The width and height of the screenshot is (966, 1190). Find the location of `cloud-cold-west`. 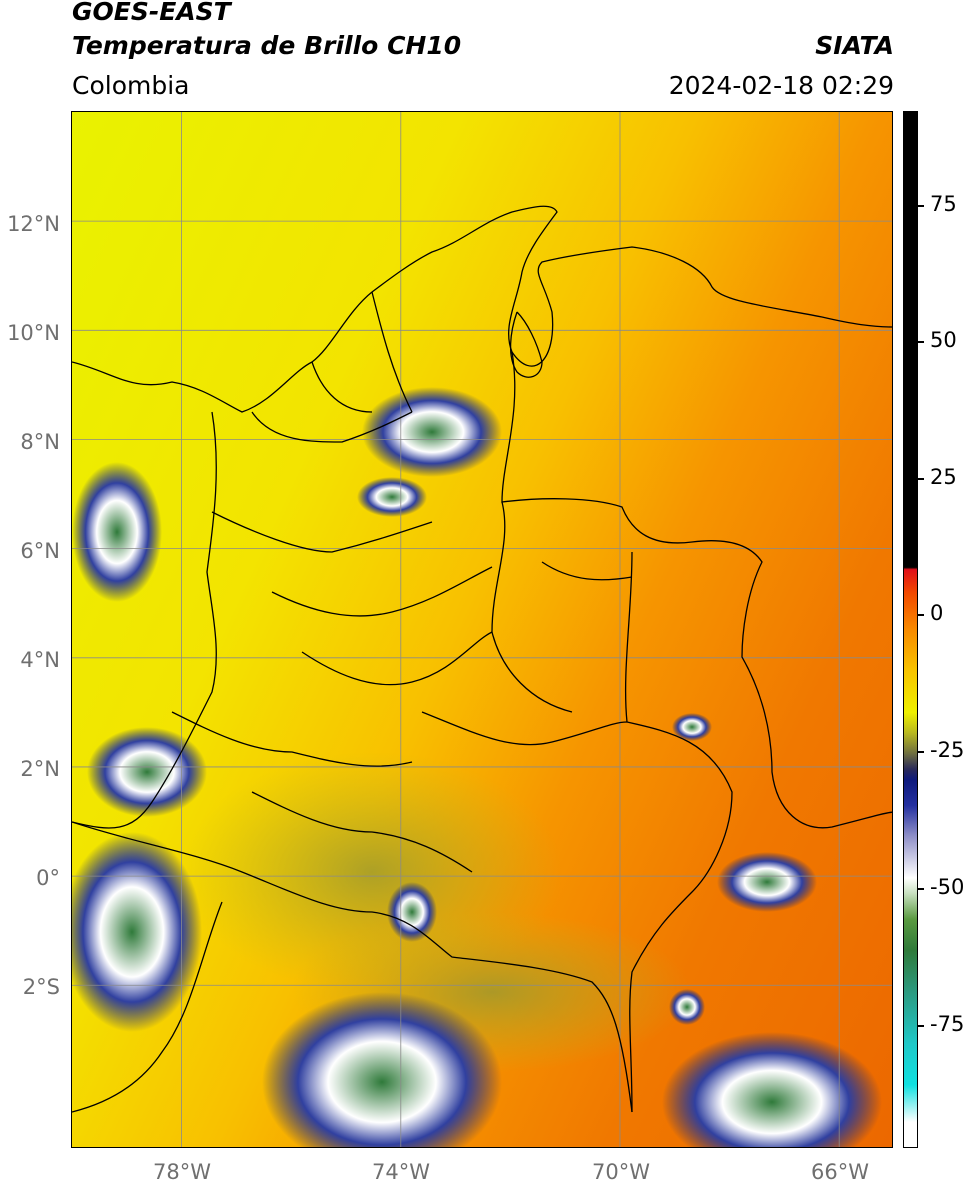

cloud-cold-west is located at coordinates (117, 532).